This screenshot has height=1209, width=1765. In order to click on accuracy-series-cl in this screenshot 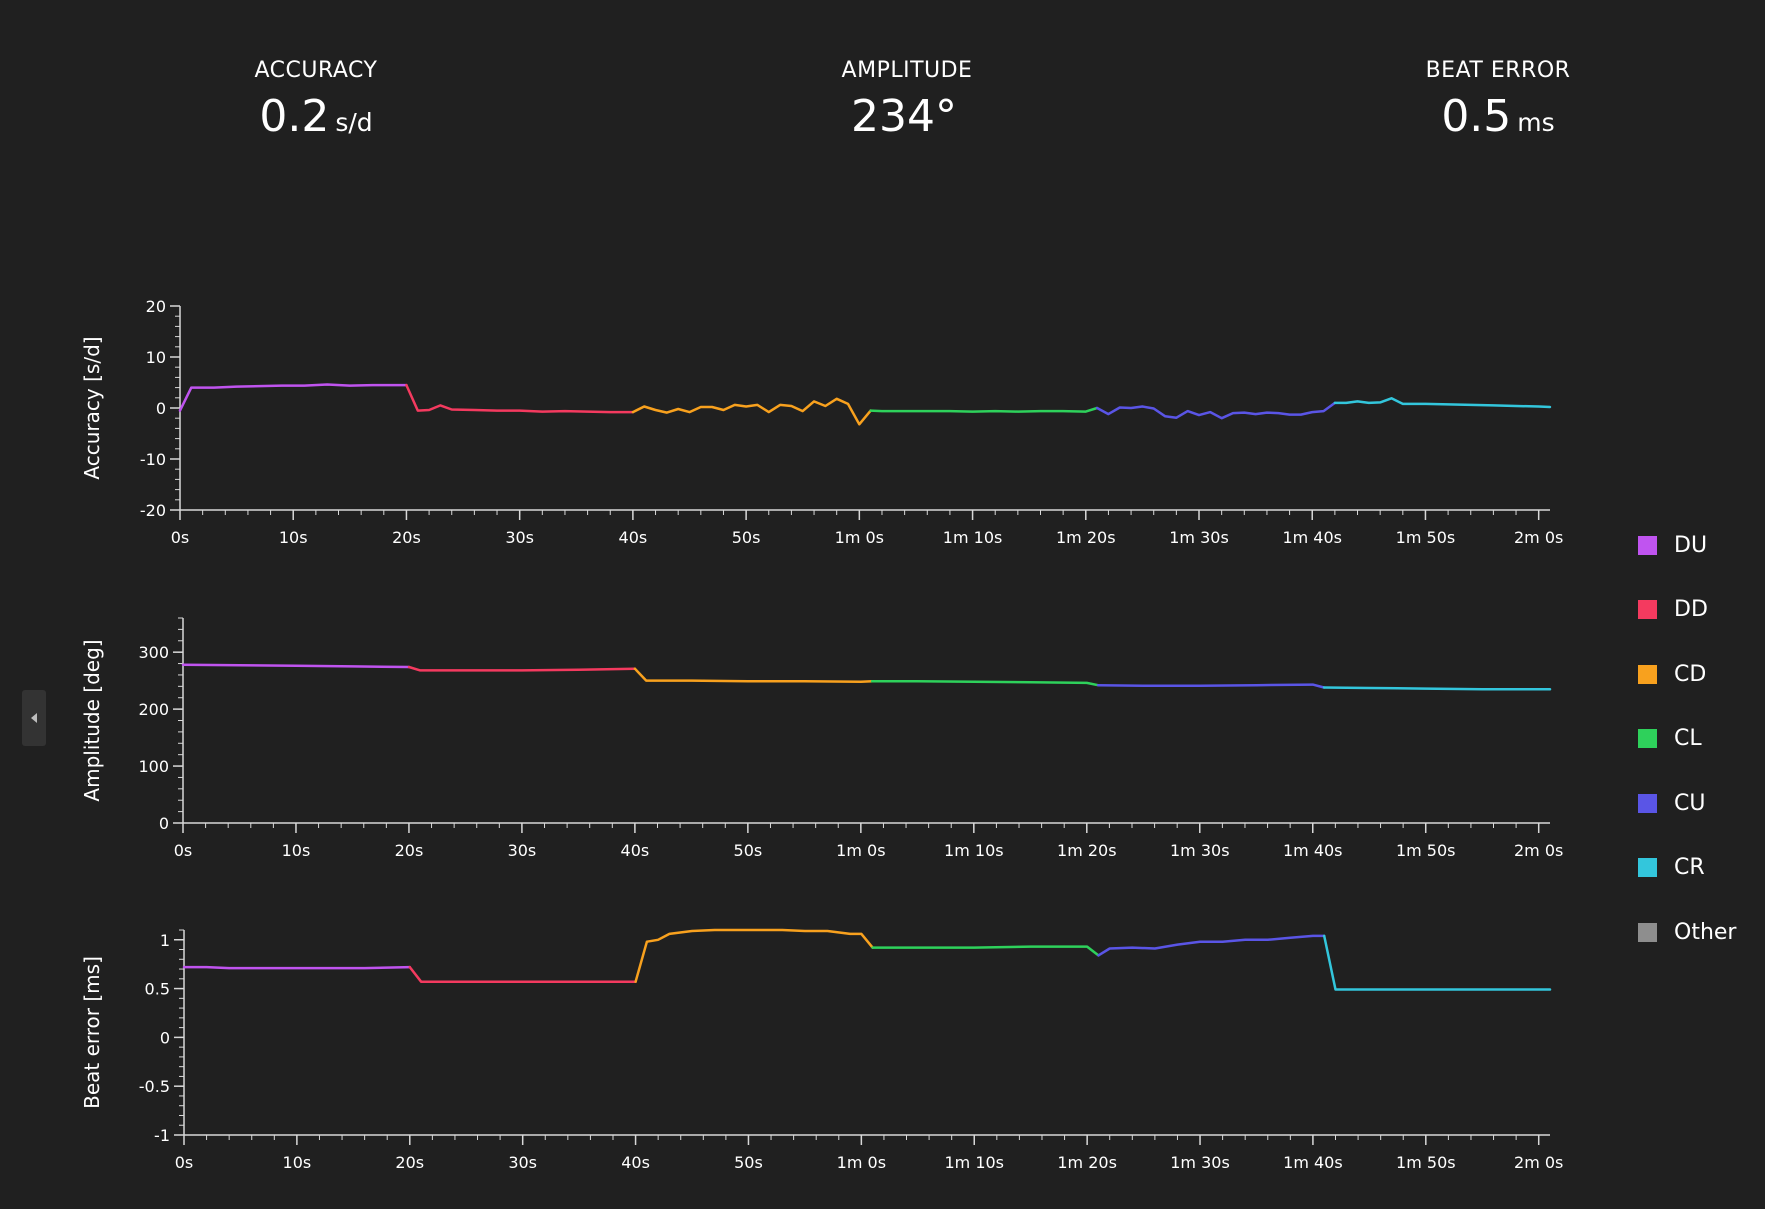, I will do `click(984, 409)`.